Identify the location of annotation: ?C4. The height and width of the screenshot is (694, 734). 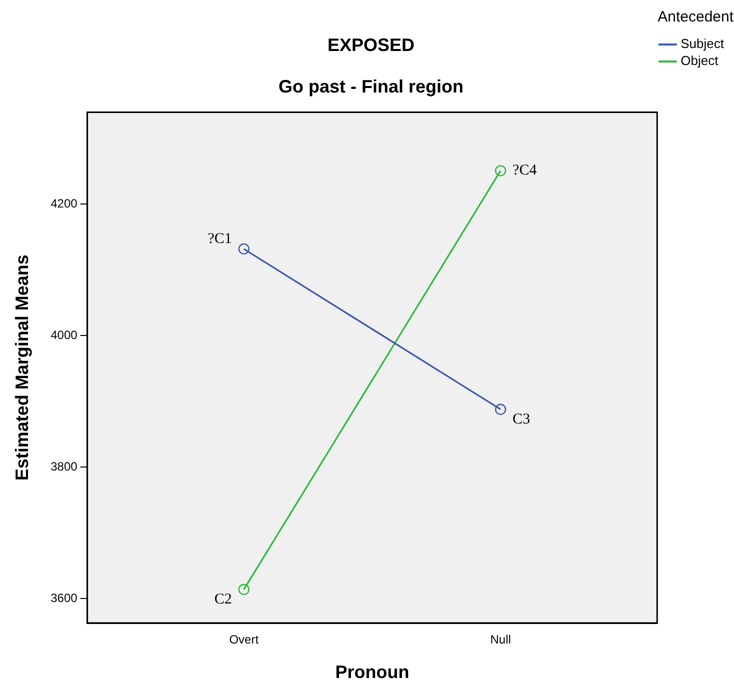
(525, 170).